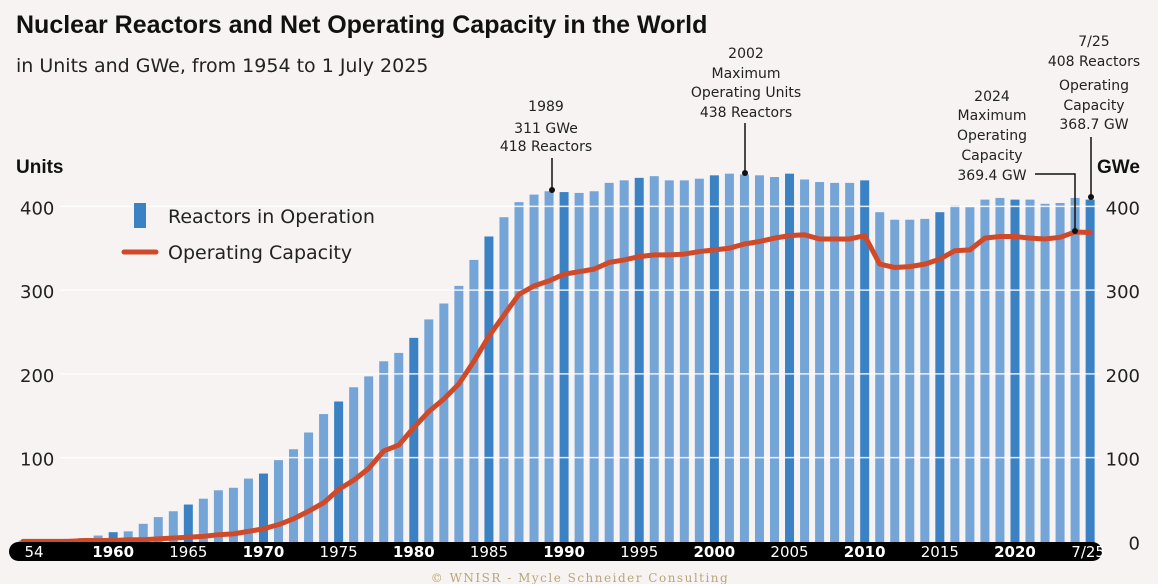 The height and width of the screenshot is (584, 1158). Describe the element at coordinates (1123, 208) in the screenshot. I see `right-tick-400: 400` at that location.